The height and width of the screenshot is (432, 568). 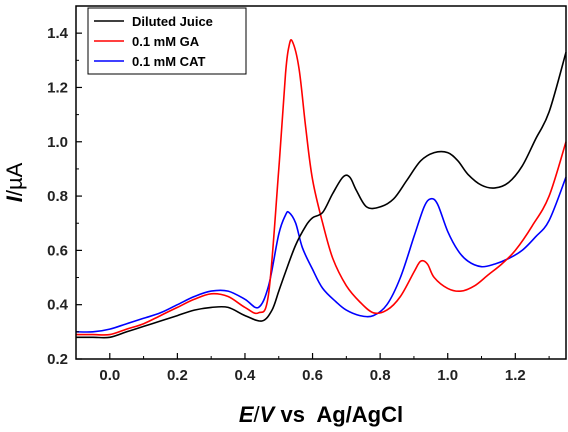 I want to click on x-axis-ticks: 0.0 0.2 0.4 0.6 0.8 1.0 1.2, so click(x=312, y=368).